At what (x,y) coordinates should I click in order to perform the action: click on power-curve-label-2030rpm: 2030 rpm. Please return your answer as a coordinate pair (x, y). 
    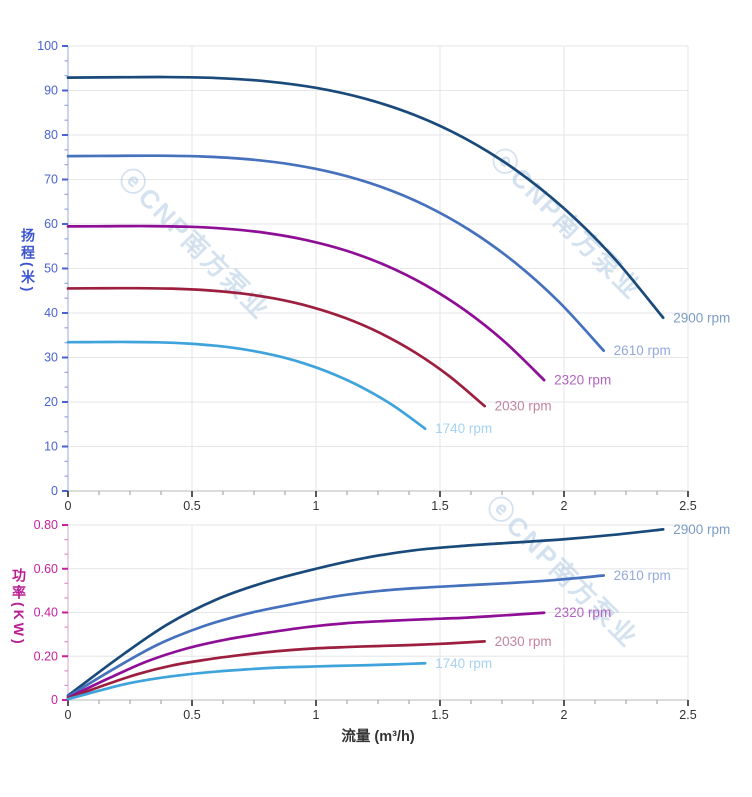
    Looking at the image, I should click on (523, 641).